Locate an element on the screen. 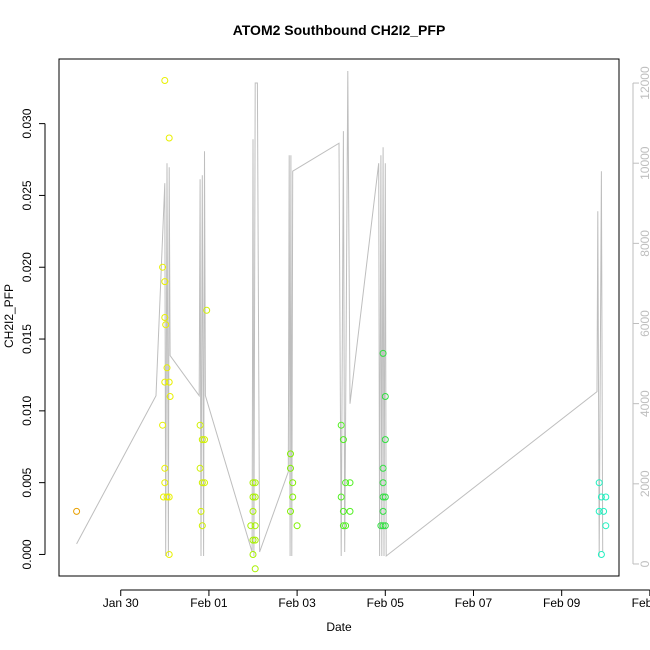 The image size is (650, 650). y-tick-label: 0.030 is located at coordinates (27, 123).